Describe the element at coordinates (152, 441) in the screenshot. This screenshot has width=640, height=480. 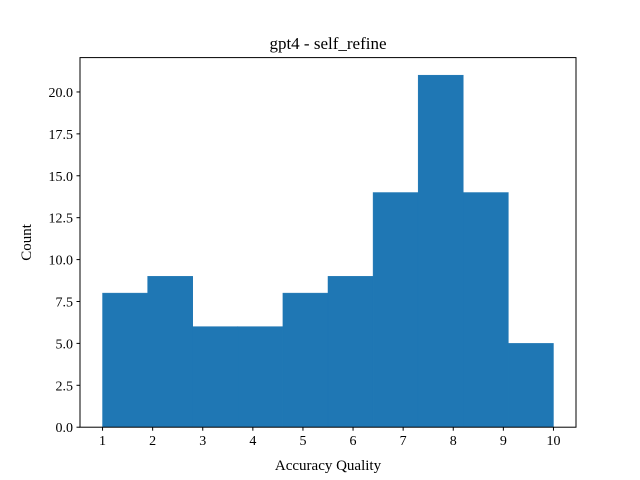
I see `x-tick-label: 2` at that location.